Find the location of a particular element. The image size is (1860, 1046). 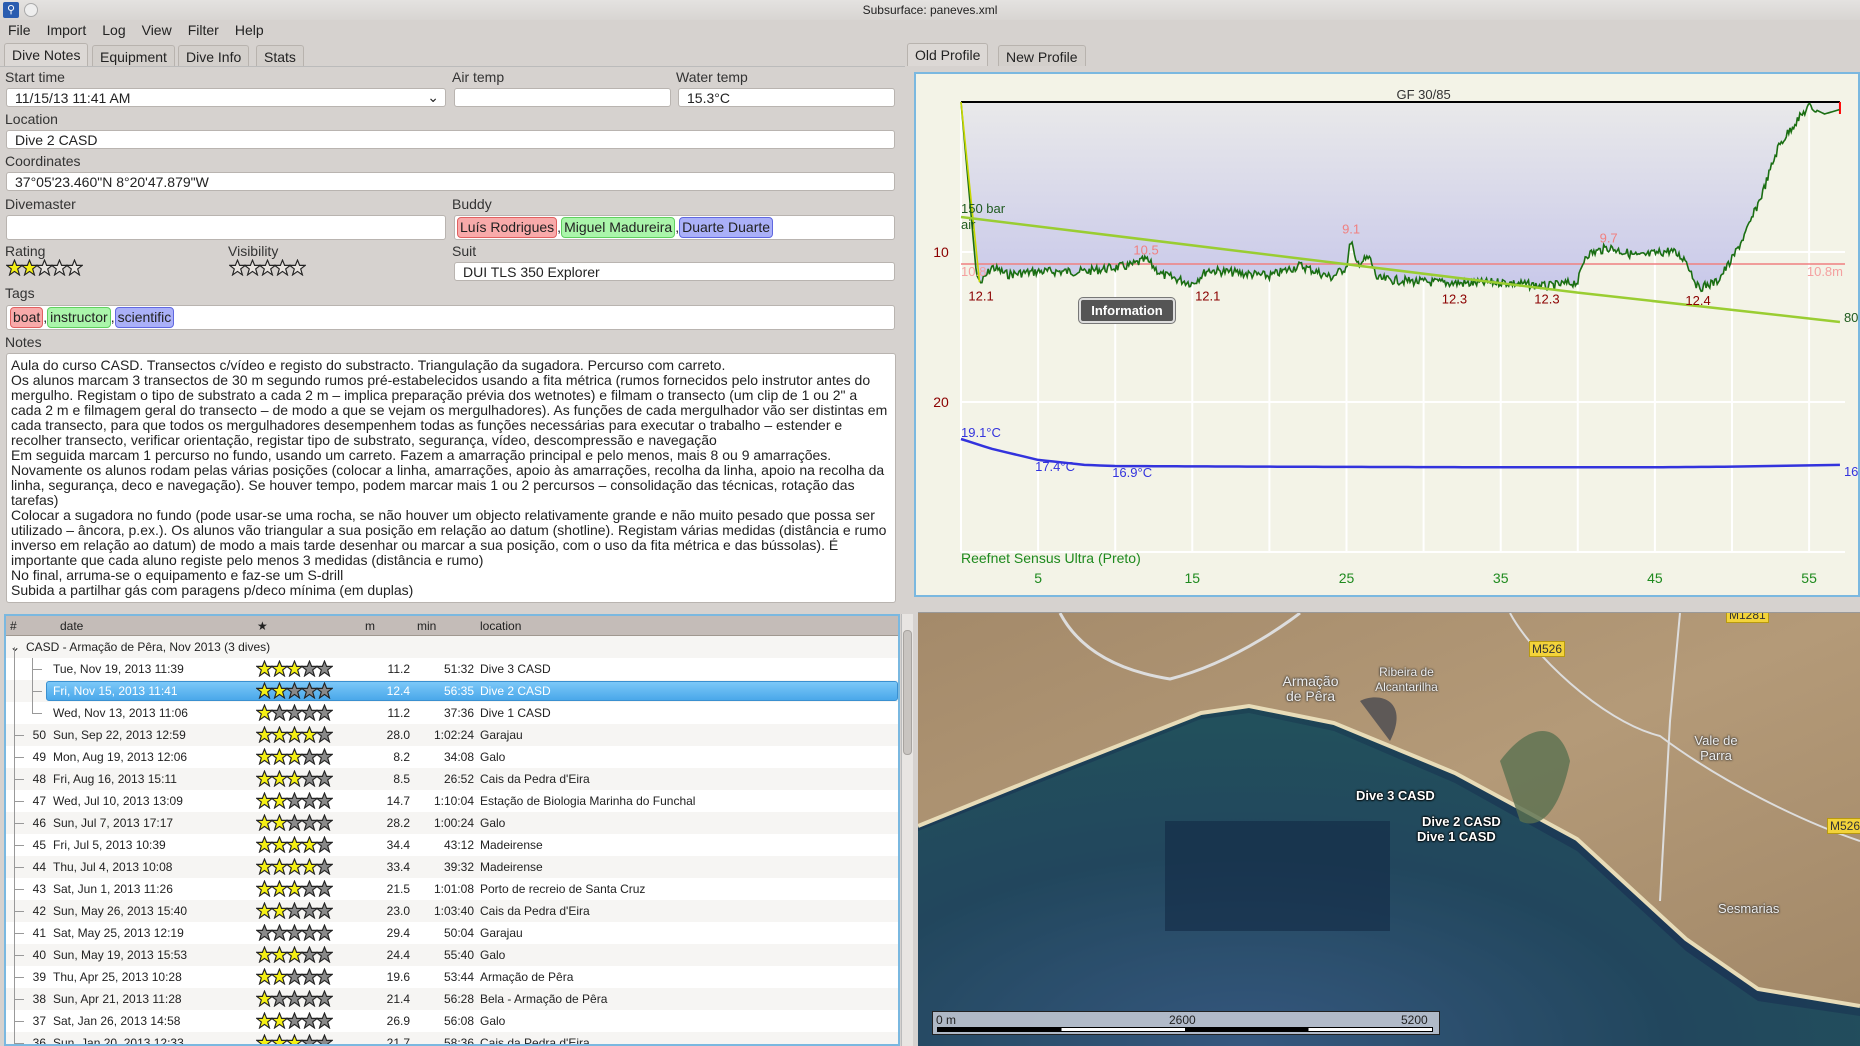

start-time-select: 11/15/13 11:41 AM ⌄ is located at coordinates (226, 97).